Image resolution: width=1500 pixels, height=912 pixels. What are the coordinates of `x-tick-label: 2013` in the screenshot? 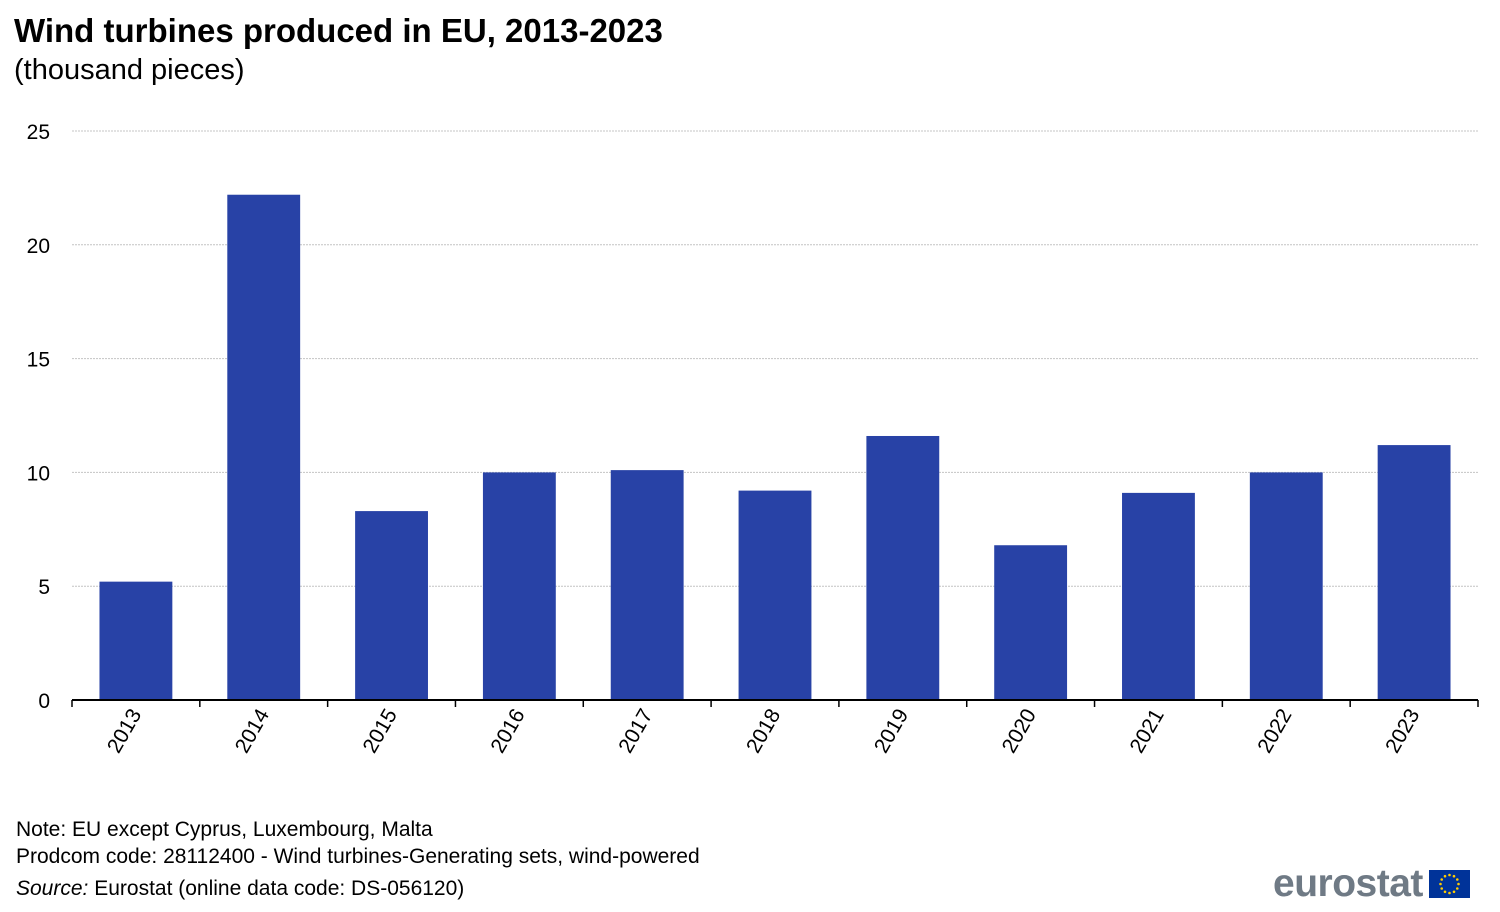 It's located at (124, 731).